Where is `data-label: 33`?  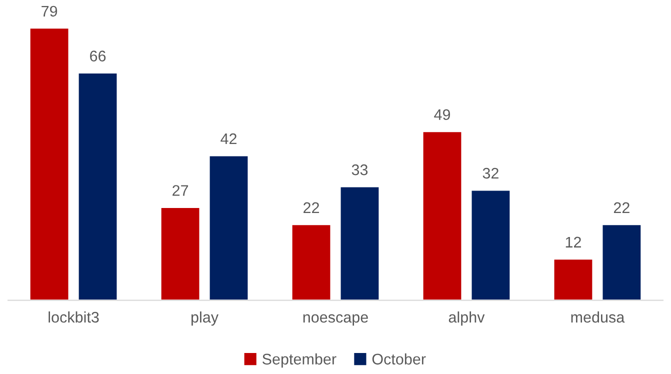
data-label: 33 is located at coordinates (360, 170).